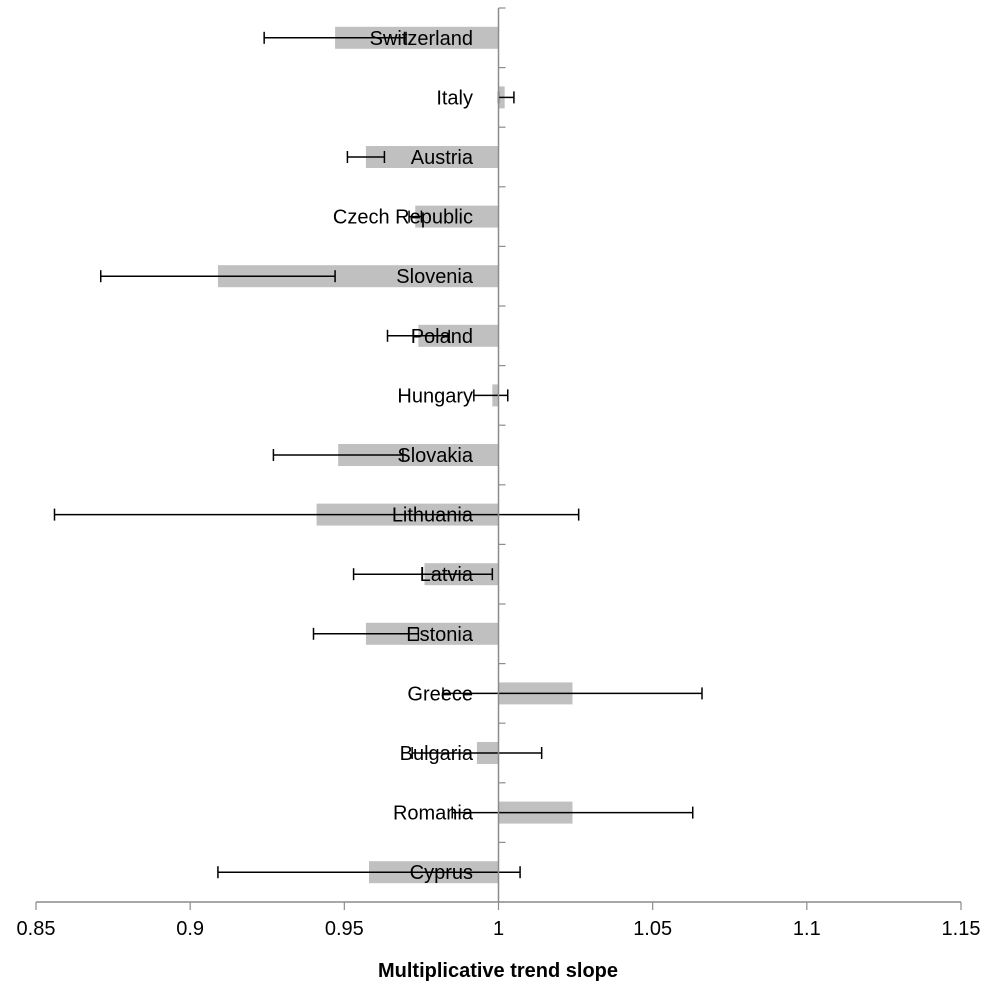  I want to click on bar-slovakia, so click(418, 455).